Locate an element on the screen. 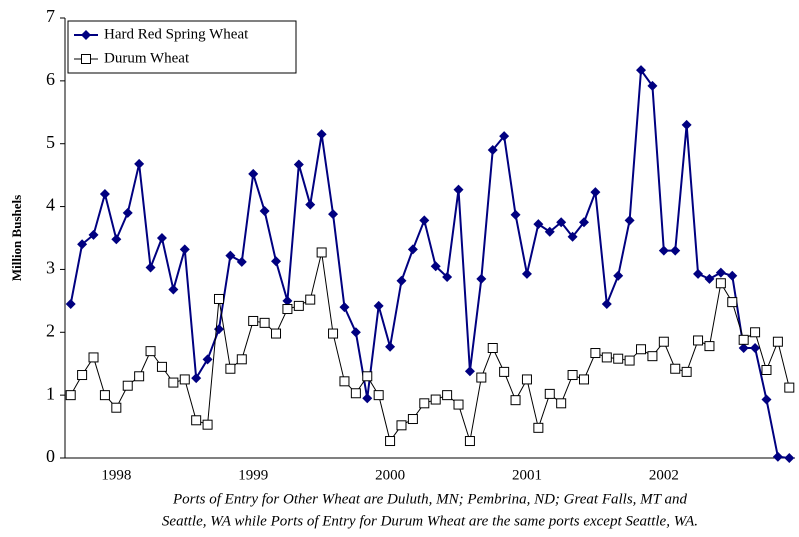 The height and width of the screenshot is (537, 799). y-tick-label: 0 is located at coordinates (50, 456).